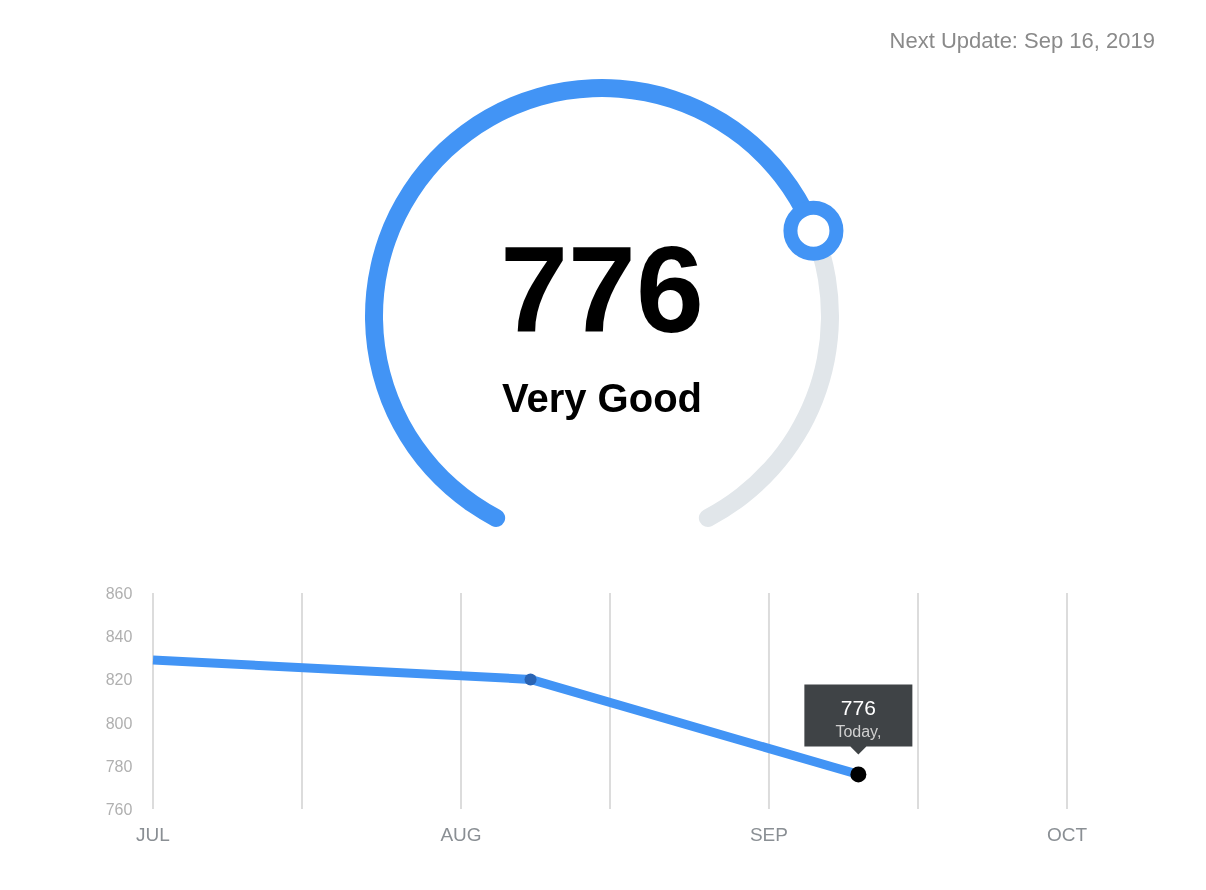  I want to click on x-tick-label: JUL, so click(153, 834).